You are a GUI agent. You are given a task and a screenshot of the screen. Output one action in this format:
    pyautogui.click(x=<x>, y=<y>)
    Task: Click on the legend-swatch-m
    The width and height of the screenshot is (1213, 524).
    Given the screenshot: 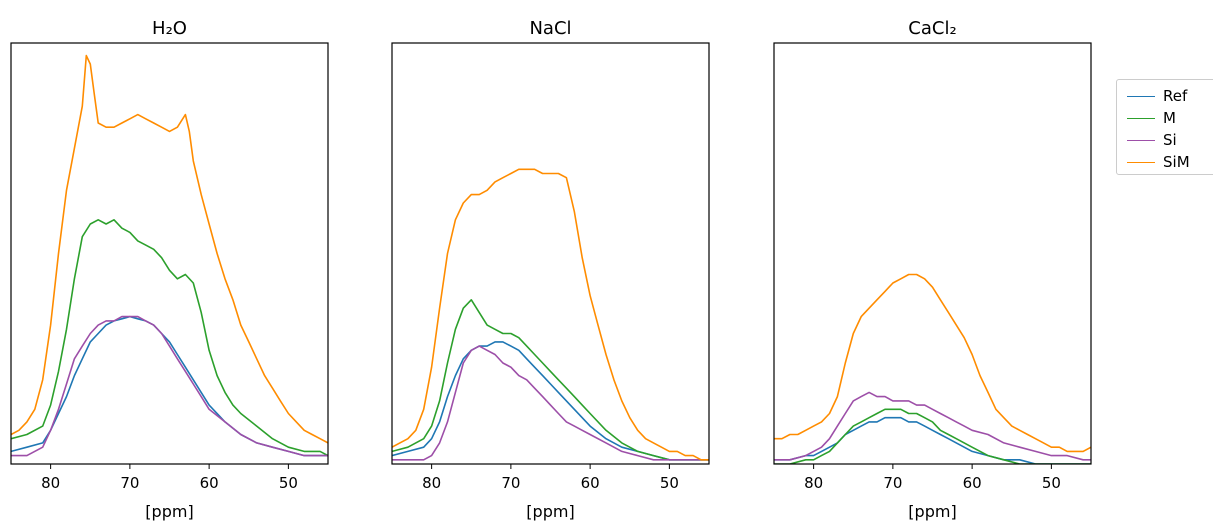 What is the action you would take?
    pyautogui.click(x=1141, y=118)
    